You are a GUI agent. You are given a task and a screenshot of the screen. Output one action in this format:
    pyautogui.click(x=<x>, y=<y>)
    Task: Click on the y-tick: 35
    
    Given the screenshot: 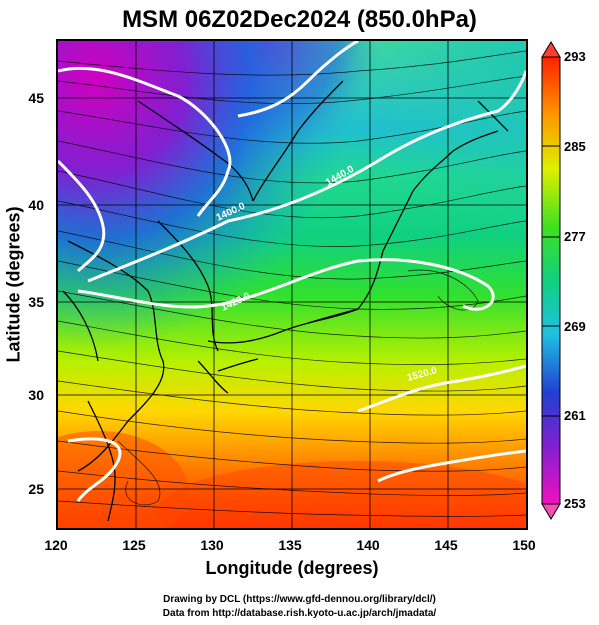 What is the action you would take?
    pyautogui.click(x=36, y=302)
    